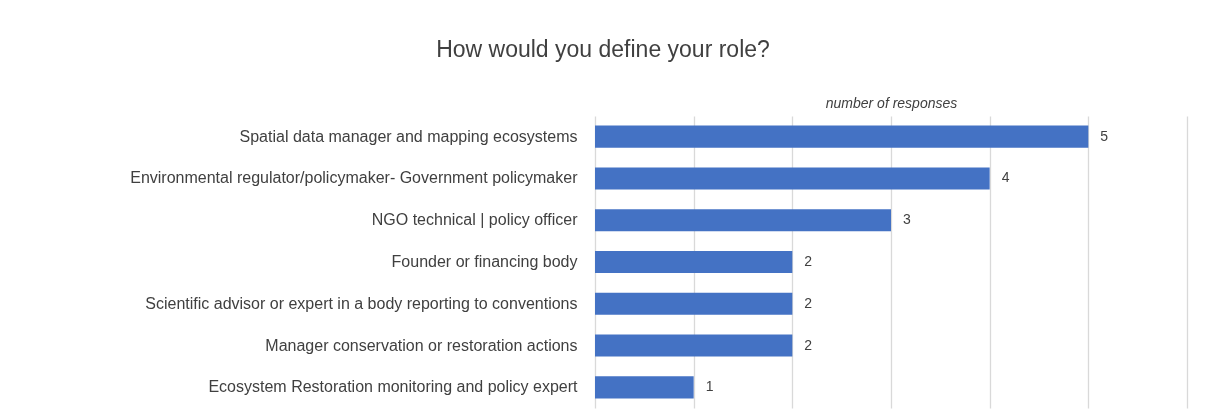 This screenshot has width=1206, height=420. What do you see at coordinates (361, 303) in the screenshot?
I see `y-tick-label: Scientific advisor or expert in a body reporting to conventions` at bounding box center [361, 303].